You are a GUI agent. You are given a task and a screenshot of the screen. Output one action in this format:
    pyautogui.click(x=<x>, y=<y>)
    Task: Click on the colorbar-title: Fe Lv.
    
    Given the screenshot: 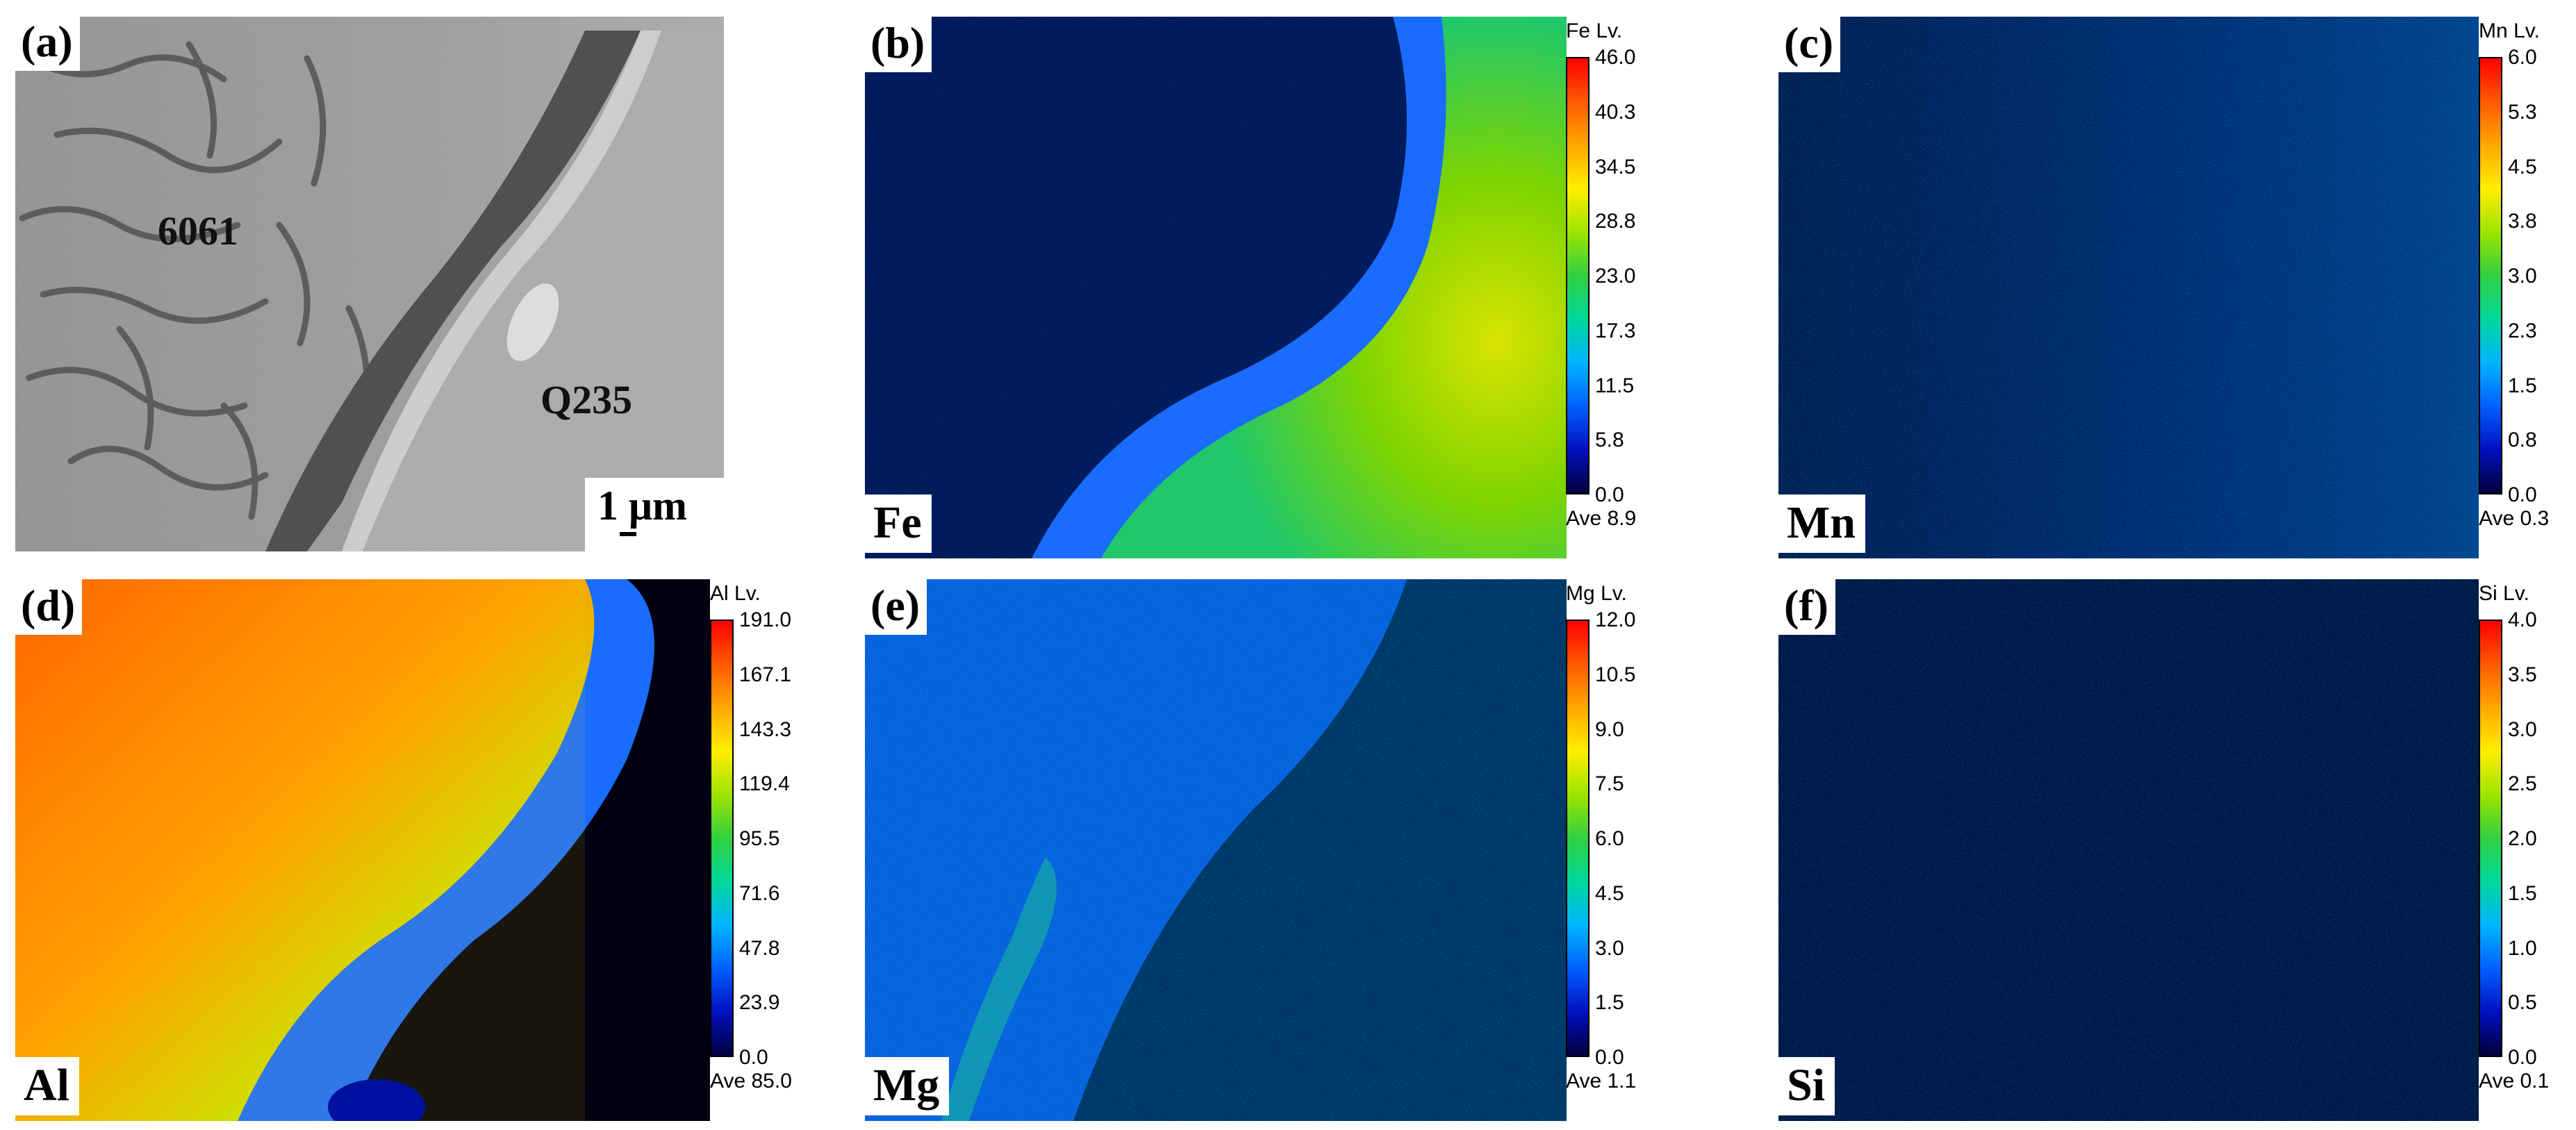 What is the action you would take?
    pyautogui.click(x=1595, y=31)
    